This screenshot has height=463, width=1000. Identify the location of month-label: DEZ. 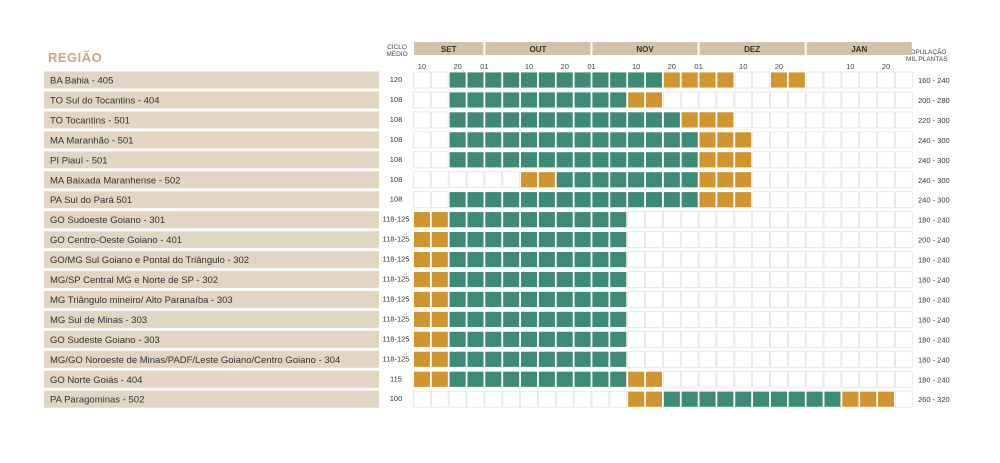
(752, 49).